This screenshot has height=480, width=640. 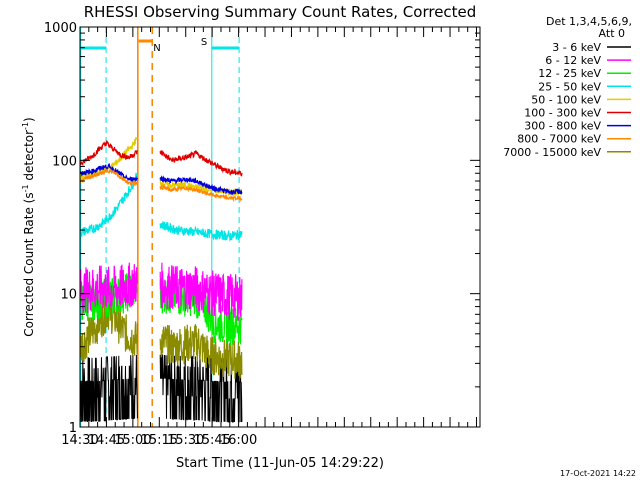 What do you see at coordinates (280, 463) in the screenshot?
I see `x-axis-label: Start Time (11-Jun-05 14:29:22)` at bounding box center [280, 463].